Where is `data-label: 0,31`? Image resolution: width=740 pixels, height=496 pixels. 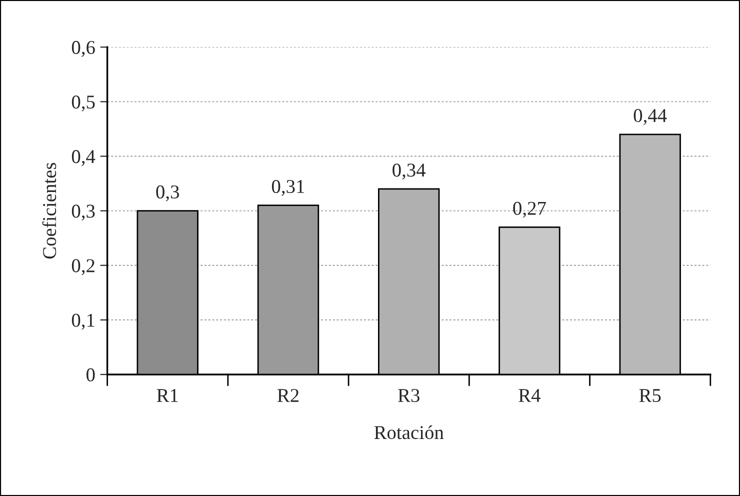
data-label: 0,31 is located at coordinates (288, 188).